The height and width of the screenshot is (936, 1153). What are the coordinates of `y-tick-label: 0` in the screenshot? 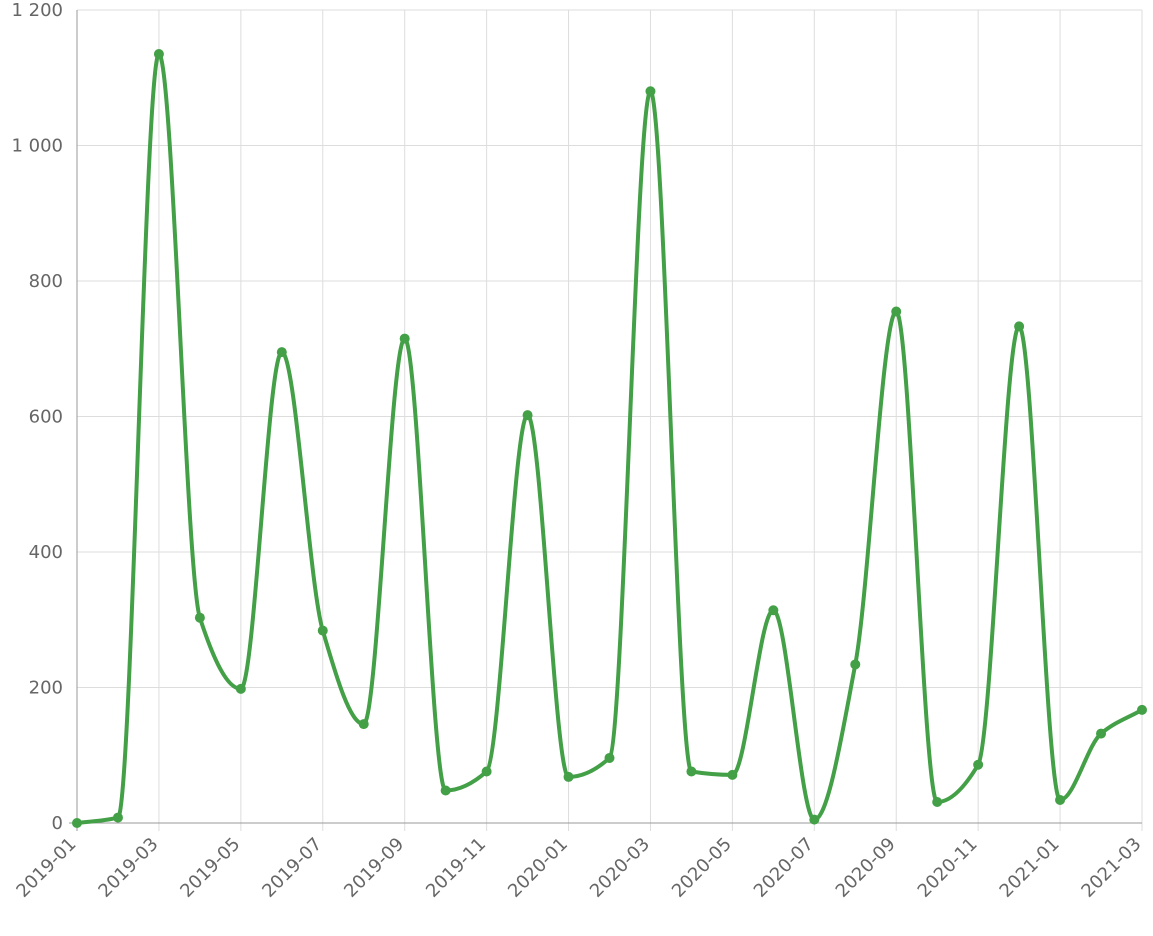 It's located at (57, 823).